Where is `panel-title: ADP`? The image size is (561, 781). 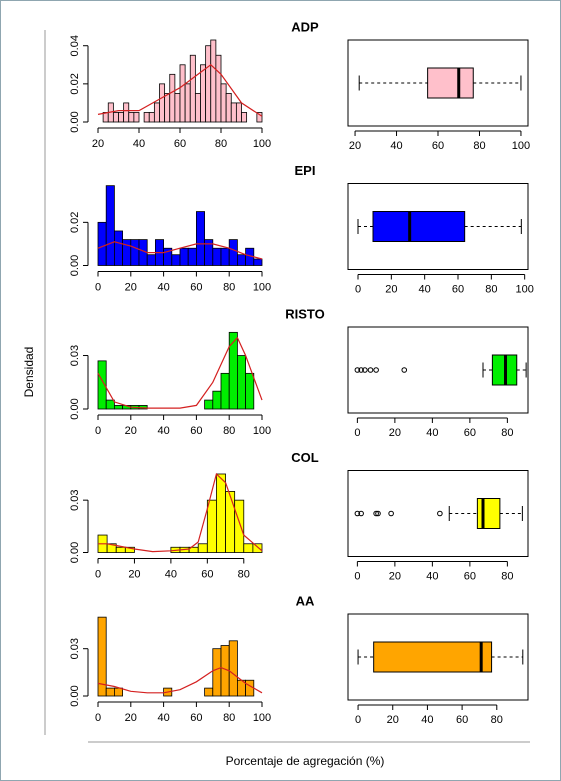
panel-title: ADP is located at coordinates (305, 26).